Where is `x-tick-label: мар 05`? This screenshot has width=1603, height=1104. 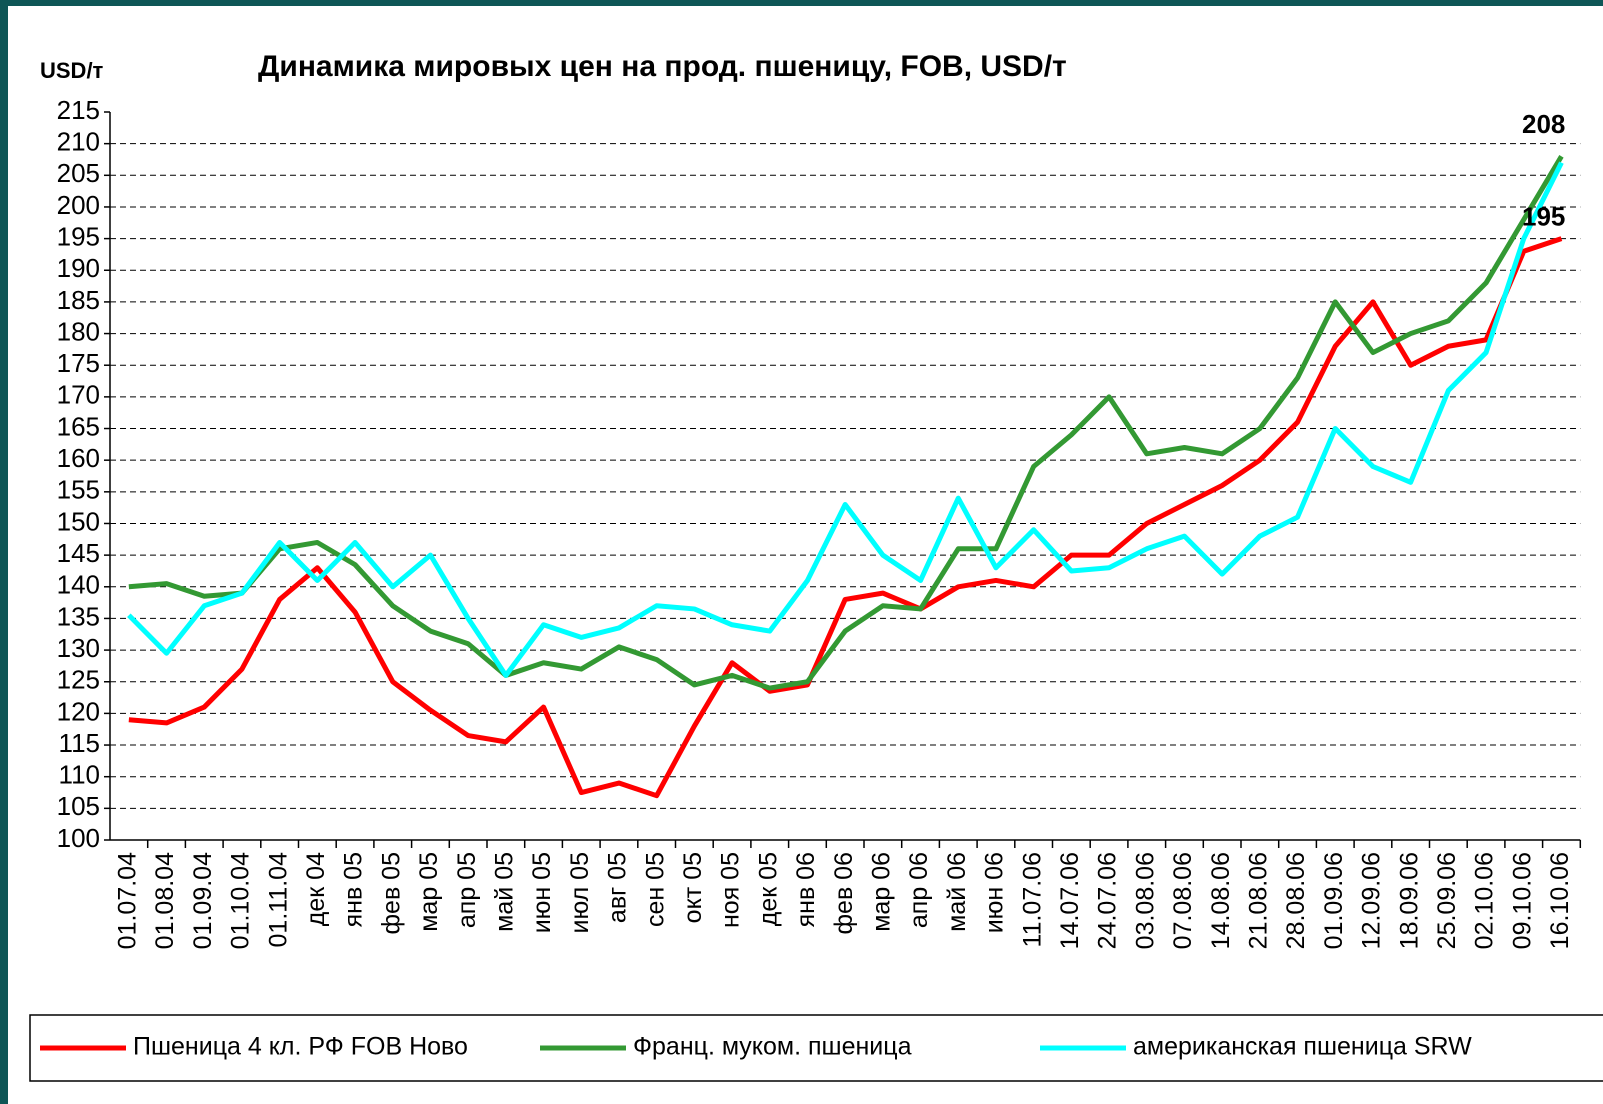 x-tick-label: мар 05 is located at coordinates (429, 892).